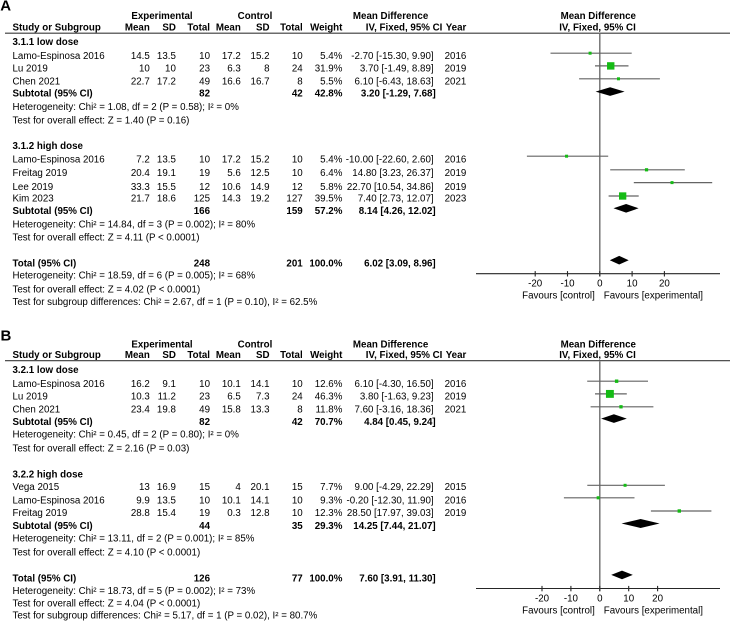 Image resolution: width=730 pixels, height=626 pixels. What do you see at coordinates (390, 500) in the screenshot?
I see `svg-text: -0.20 [-12.30, 11.90]` at bounding box center [390, 500].